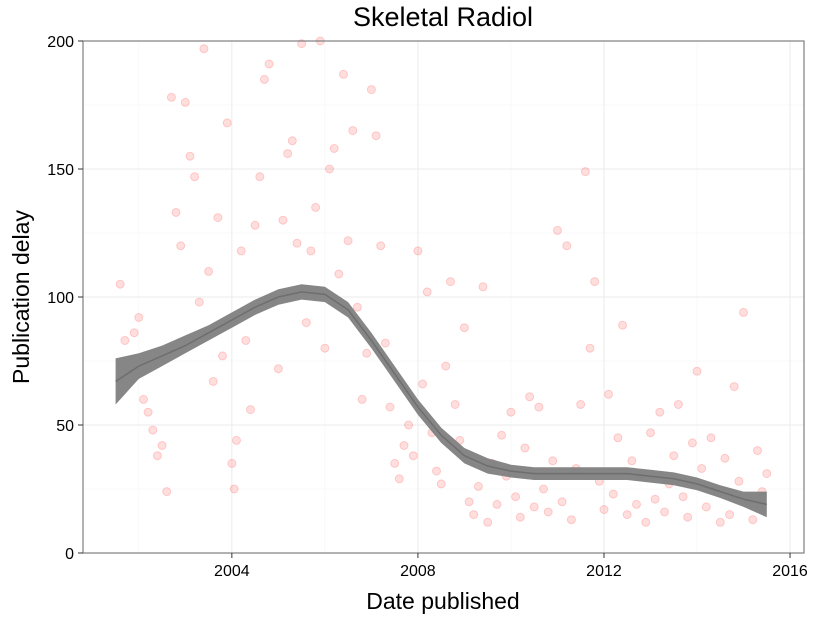  Describe the element at coordinates (604, 571) in the screenshot. I see `x-tick-label: 2012` at that location.